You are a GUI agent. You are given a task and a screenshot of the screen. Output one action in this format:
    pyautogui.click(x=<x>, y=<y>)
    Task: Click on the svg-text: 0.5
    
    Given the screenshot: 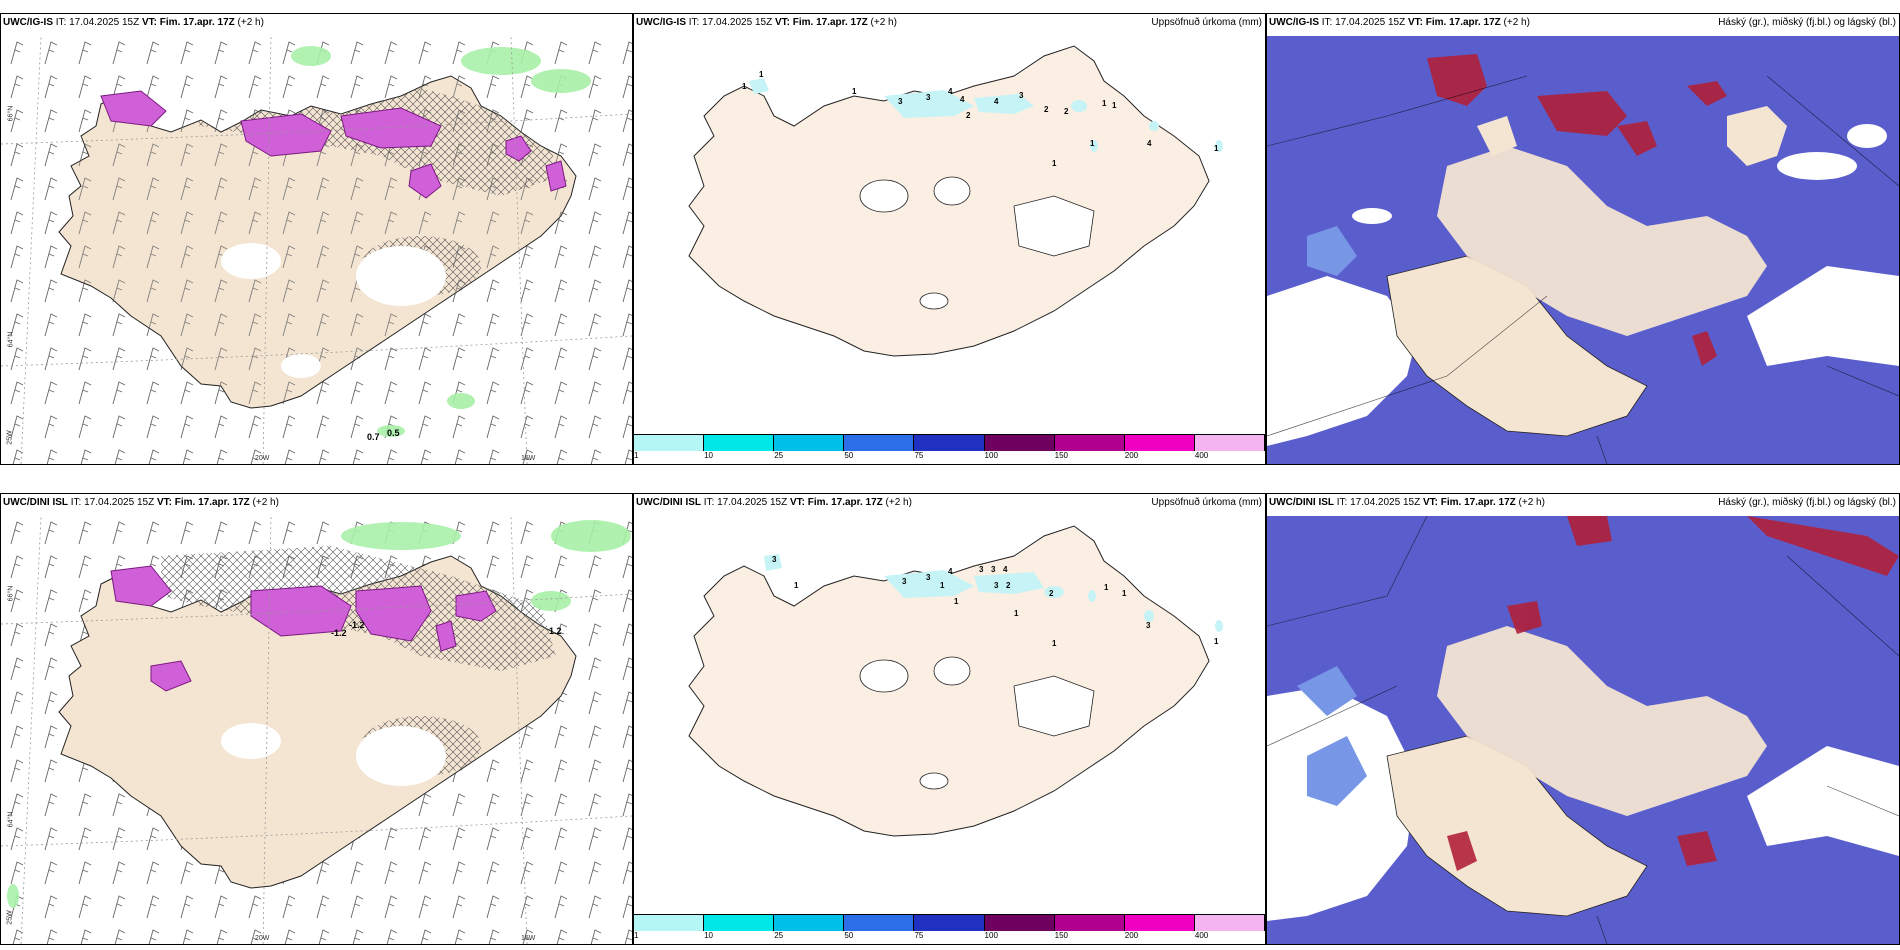 What is the action you would take?
    pyautogui.click(x=393, y=433)
    